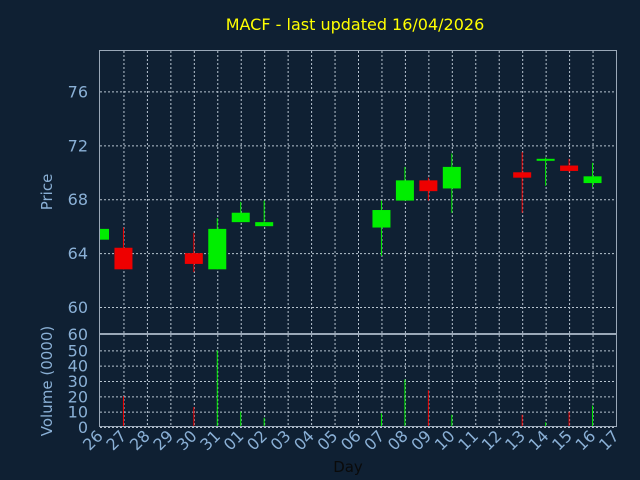 The image size is (640, 480). I want to click on price-y-ticks: 60 64 68 72 76 60, so click(78, 213).